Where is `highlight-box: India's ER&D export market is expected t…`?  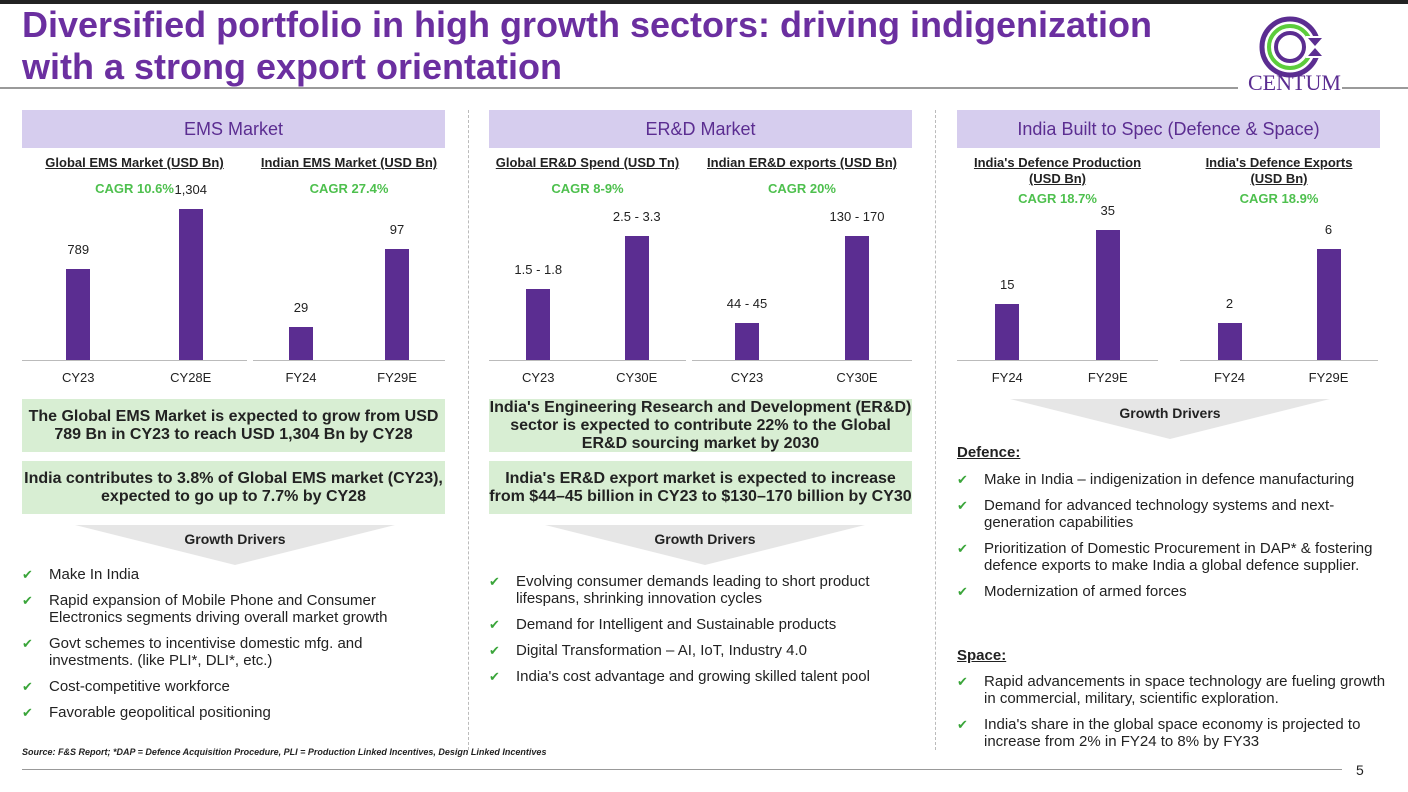
highlight-box: India's ER&D export market is expected t… is located at coordinates (700, 487).